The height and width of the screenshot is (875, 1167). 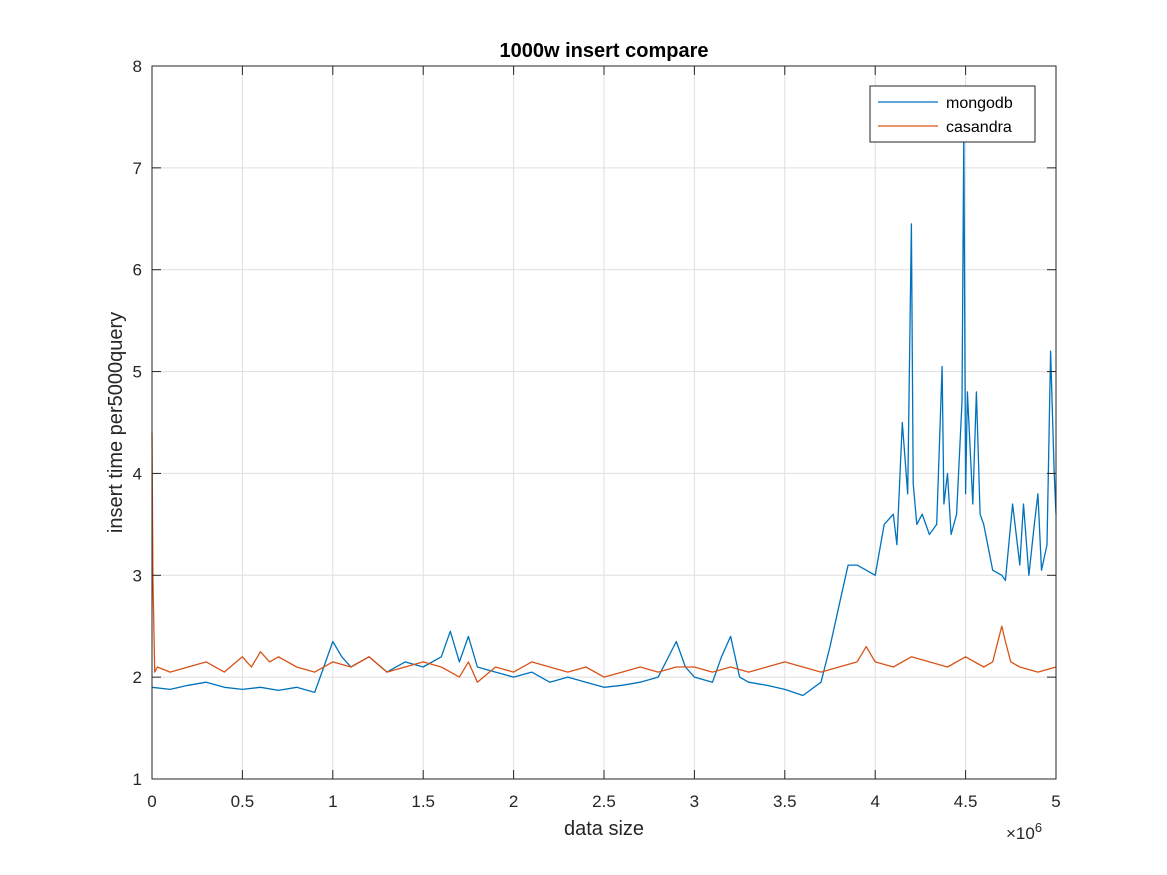 I want to click on y-tick-label: 5, so click(x=137, y=372).